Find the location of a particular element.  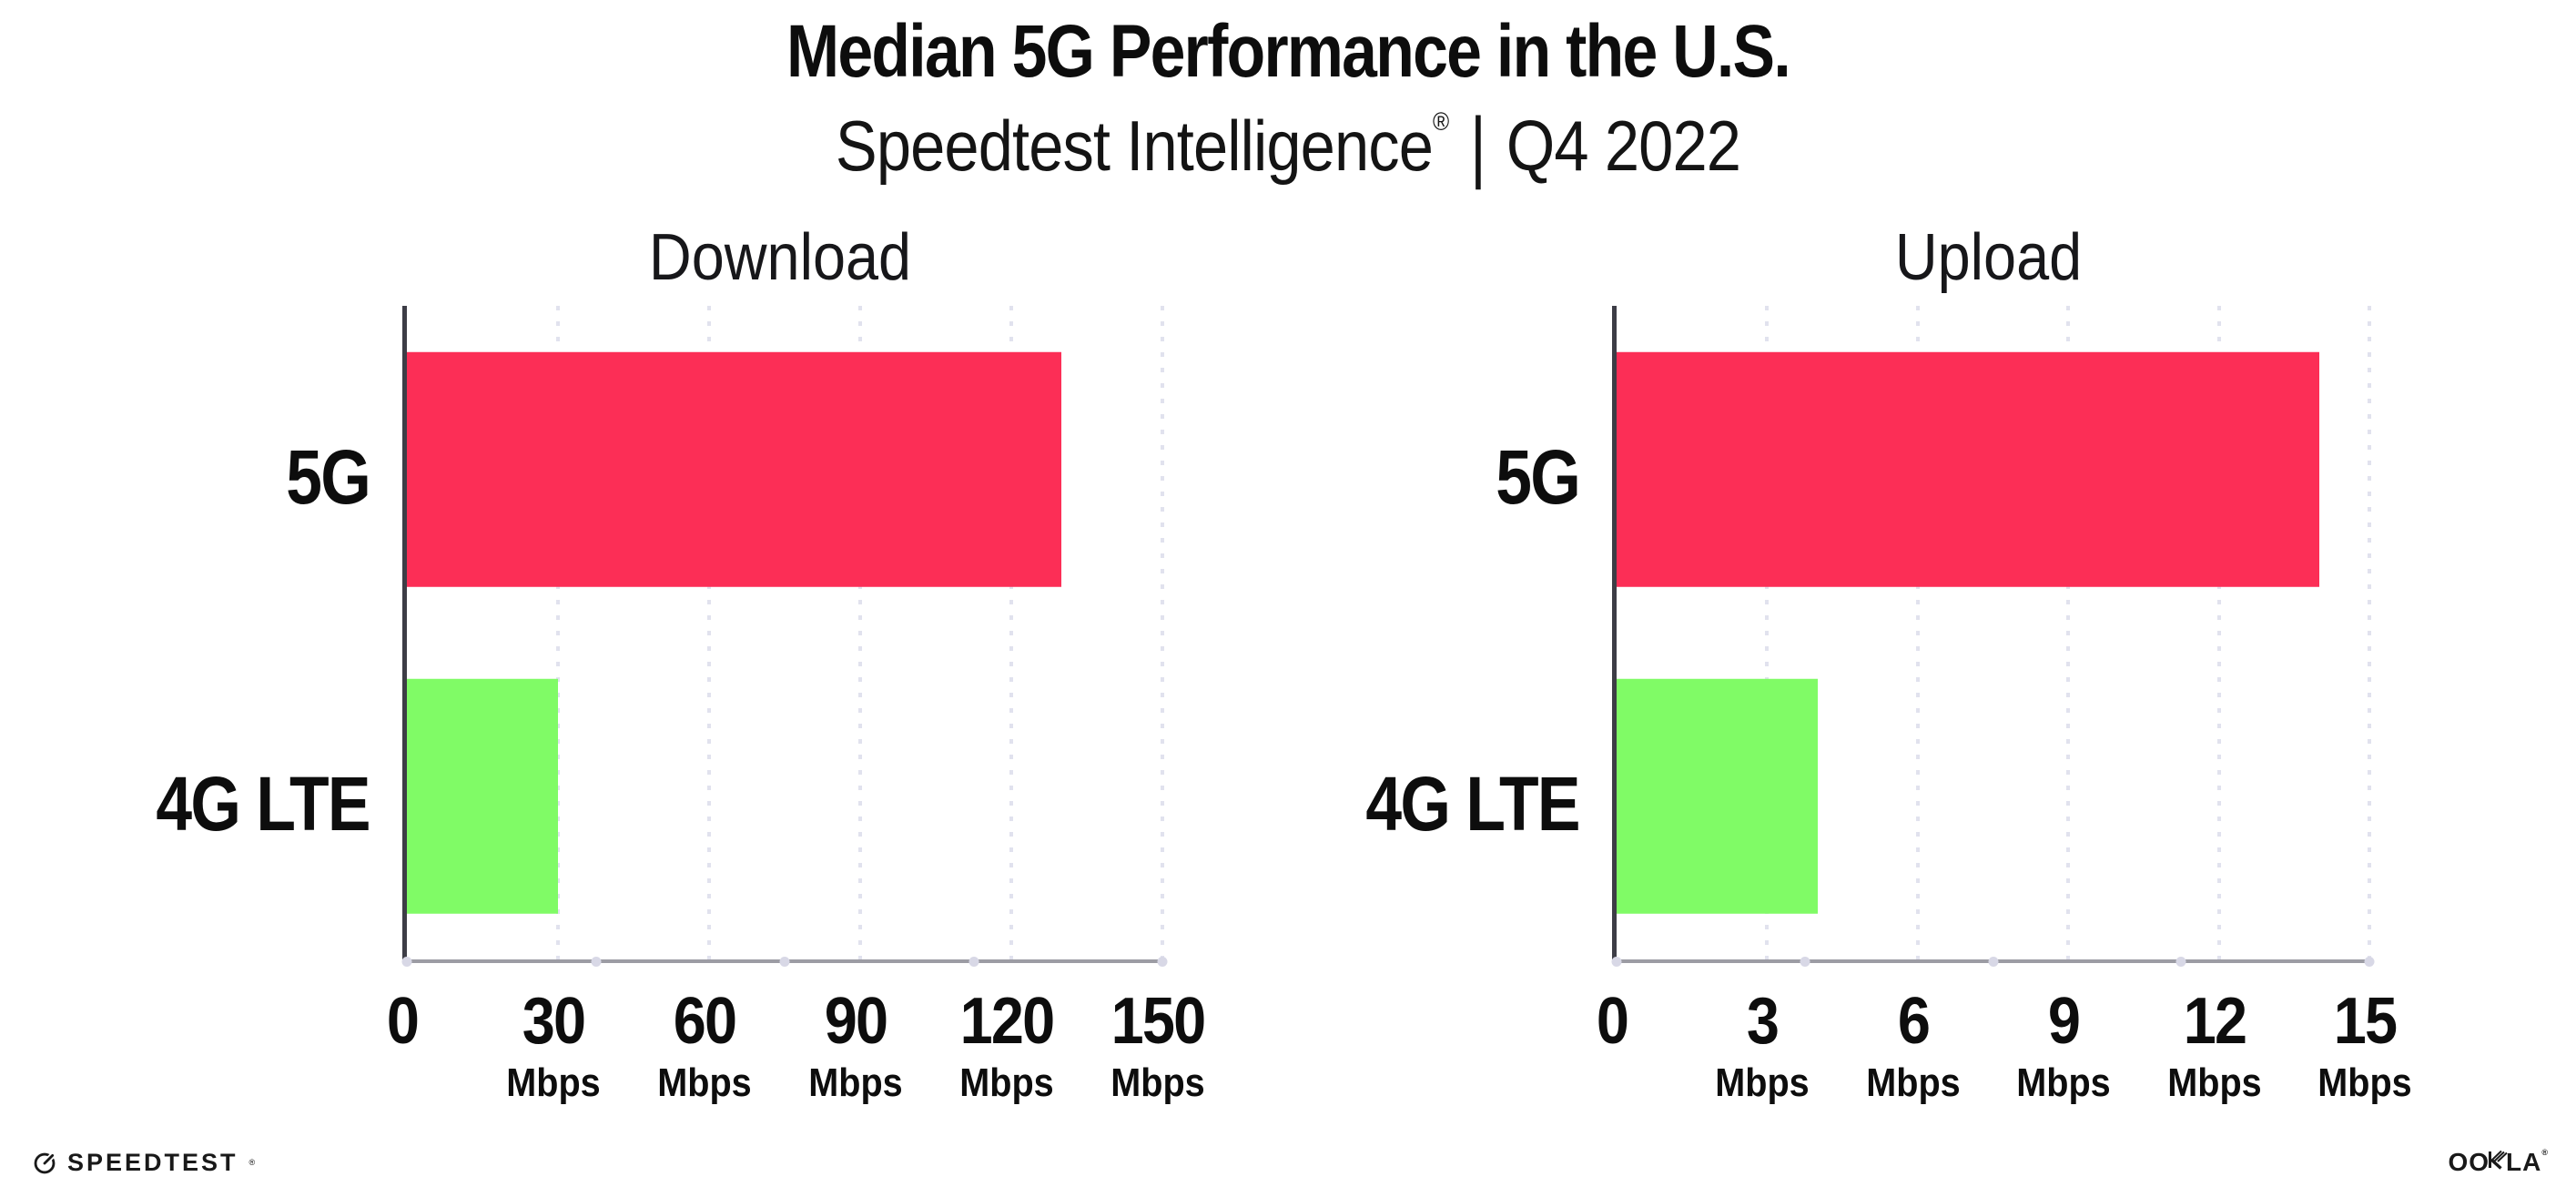

x-tick-label: 15 is located at coordinates (2365, 1021).